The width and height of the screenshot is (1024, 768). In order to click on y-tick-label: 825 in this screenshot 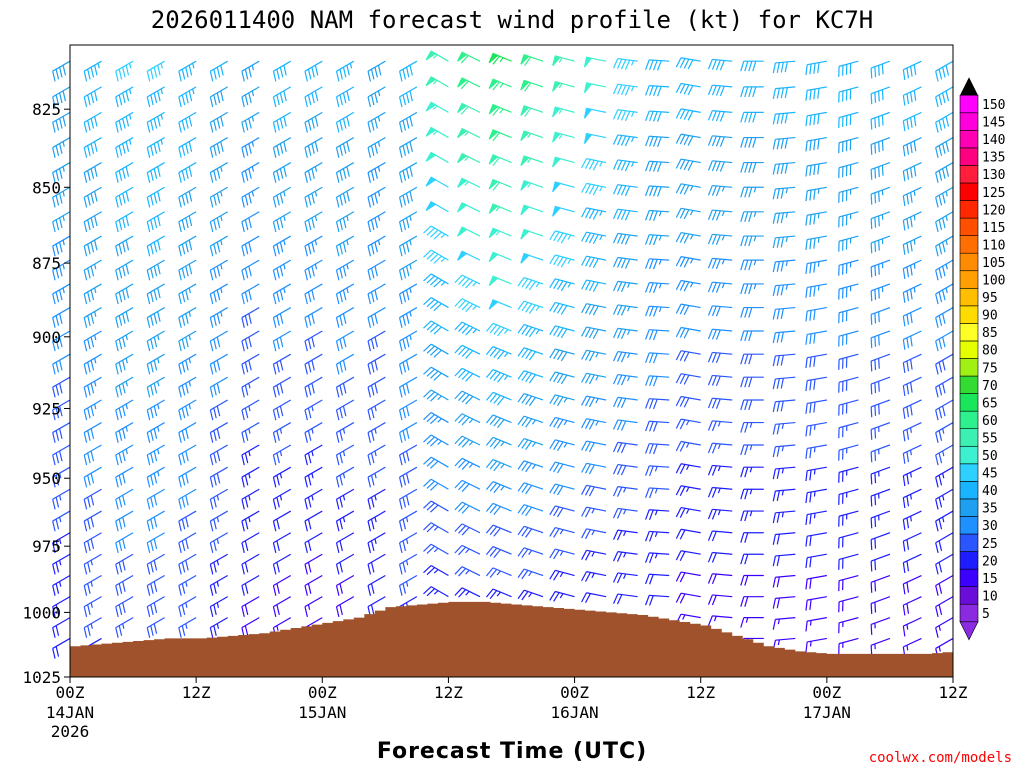, I will do `click(46, 109)`.